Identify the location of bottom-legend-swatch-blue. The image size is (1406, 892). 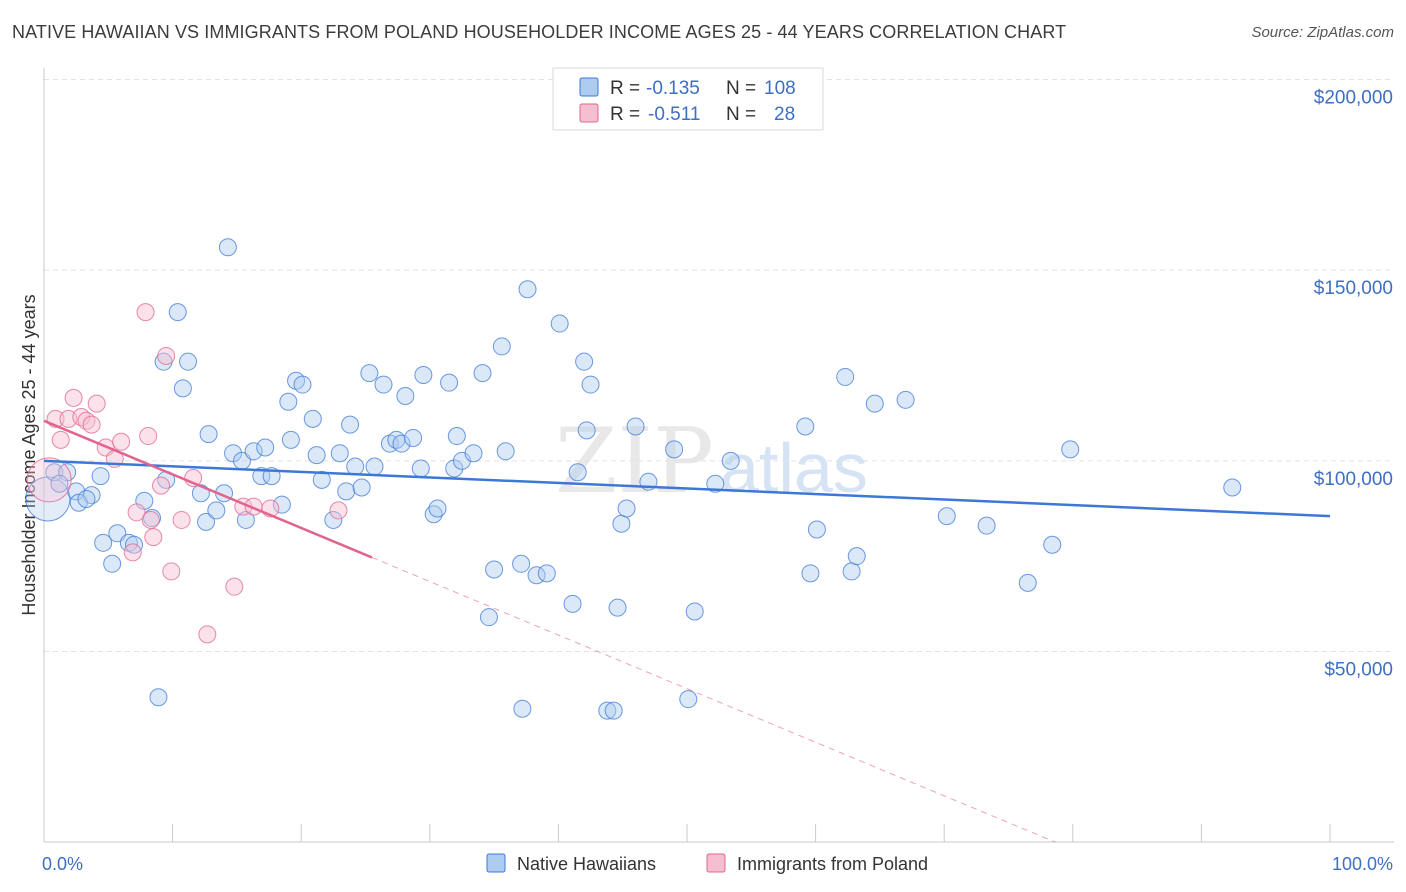
(496, 863).